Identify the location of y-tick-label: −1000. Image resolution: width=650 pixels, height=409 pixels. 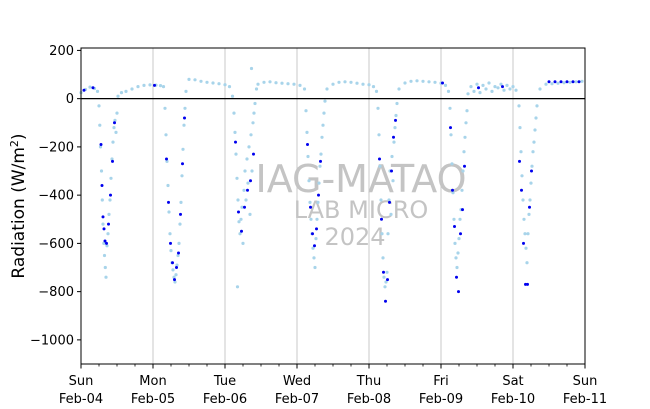
(52, 340).